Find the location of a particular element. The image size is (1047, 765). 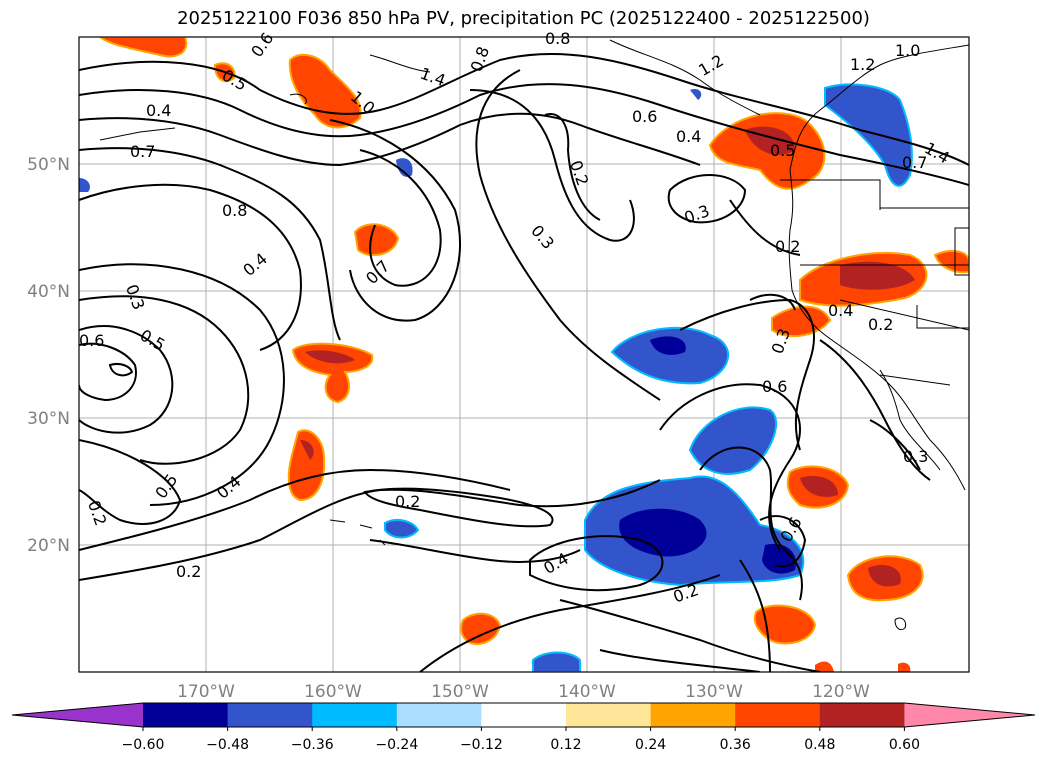

lon-tick-label: 160°W is located at coordinates (333, 692).